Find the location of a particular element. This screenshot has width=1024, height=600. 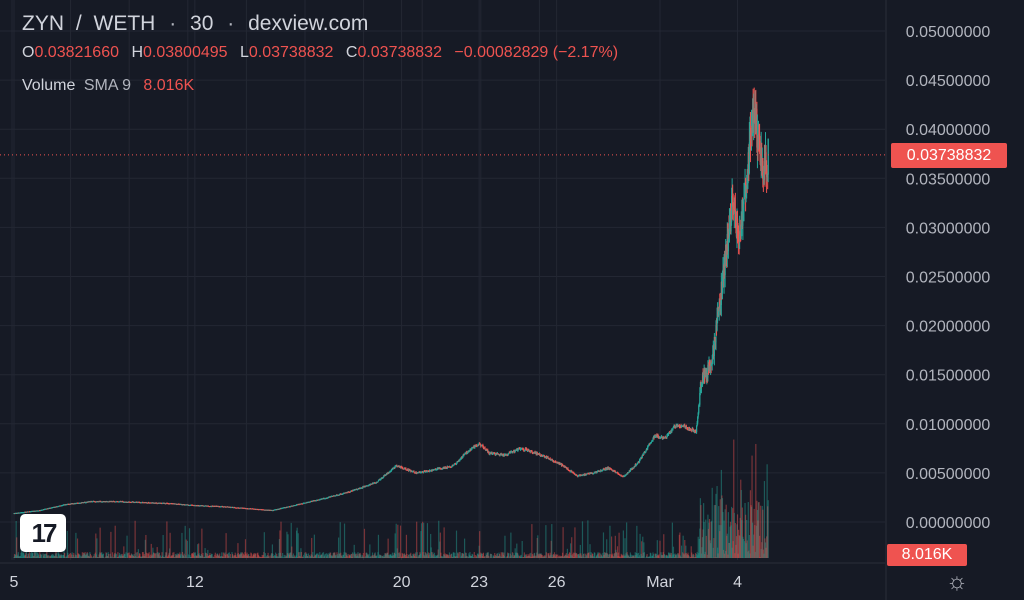

change-value: −0.00082829 (−2.17%) is located at coordinates (536, 52).